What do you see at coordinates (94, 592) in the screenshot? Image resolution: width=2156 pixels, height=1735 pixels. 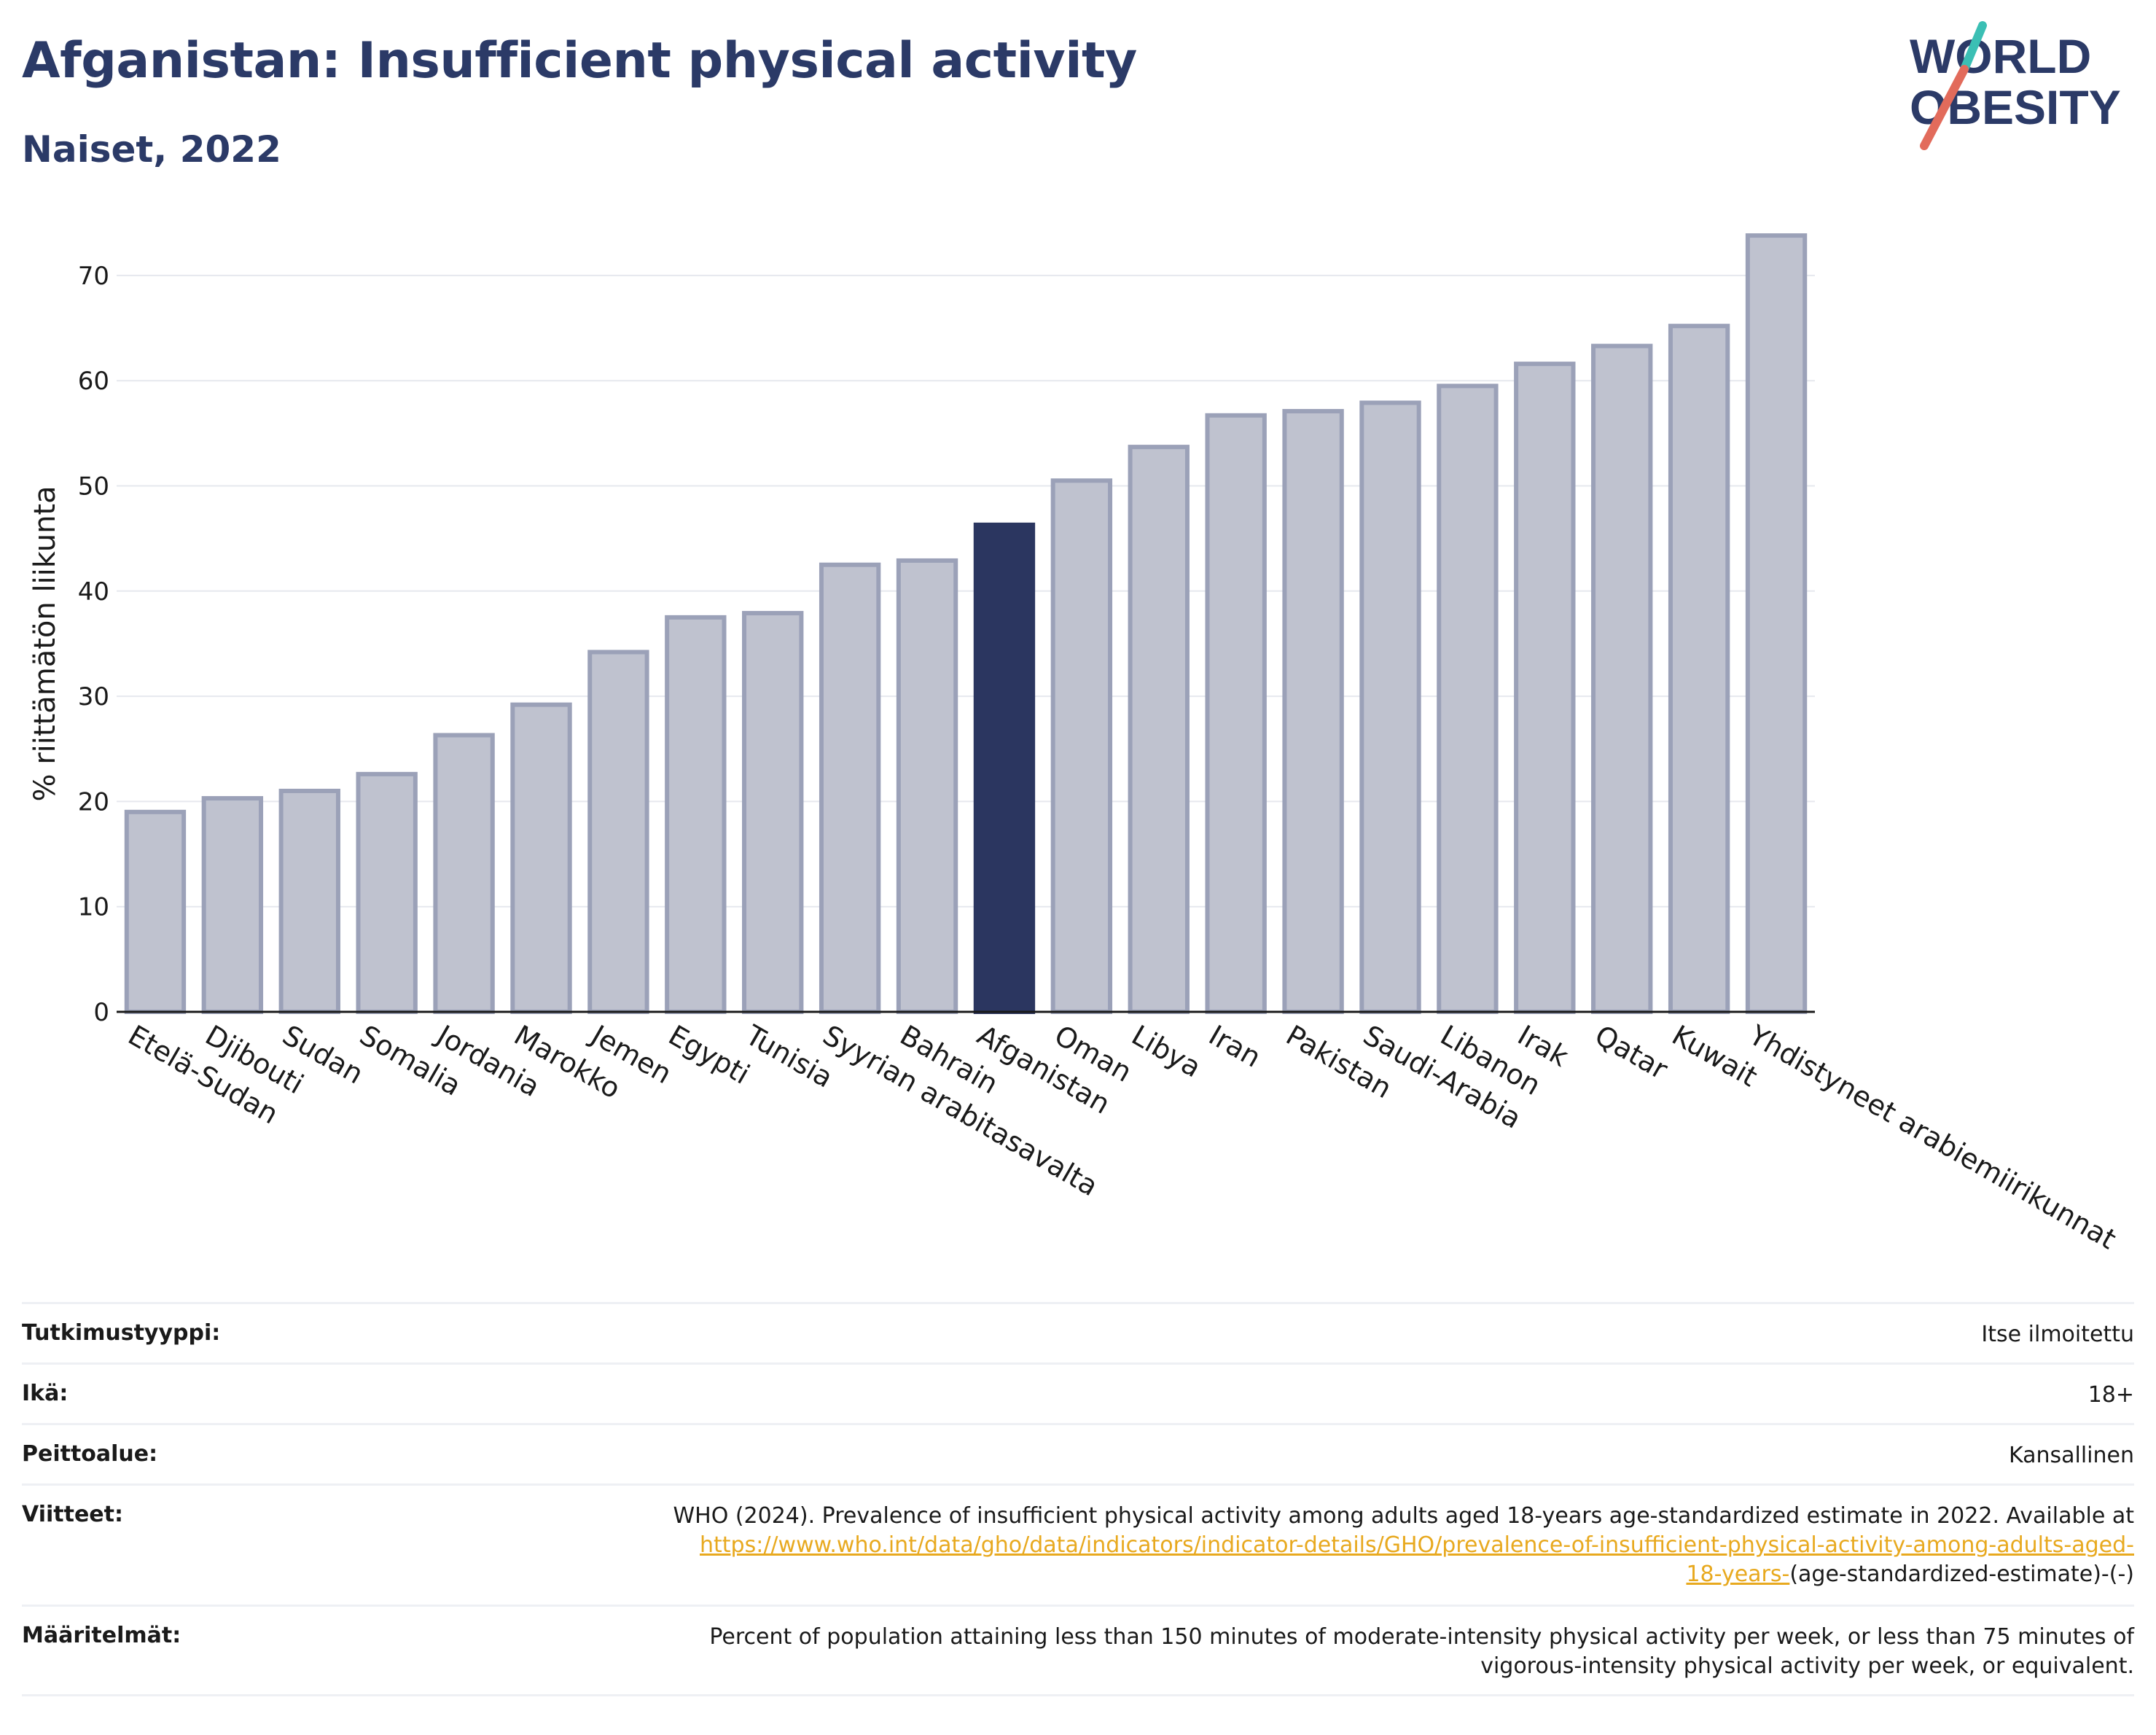 I see `y-tick-label: 40` at bounding box center [94, 592].